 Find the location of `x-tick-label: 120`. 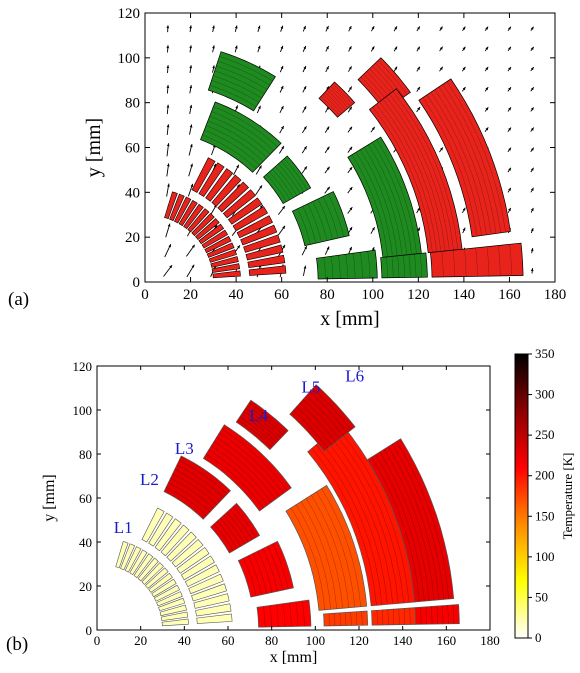

x-tick-label: 120 is located at coordinates (359, 640).